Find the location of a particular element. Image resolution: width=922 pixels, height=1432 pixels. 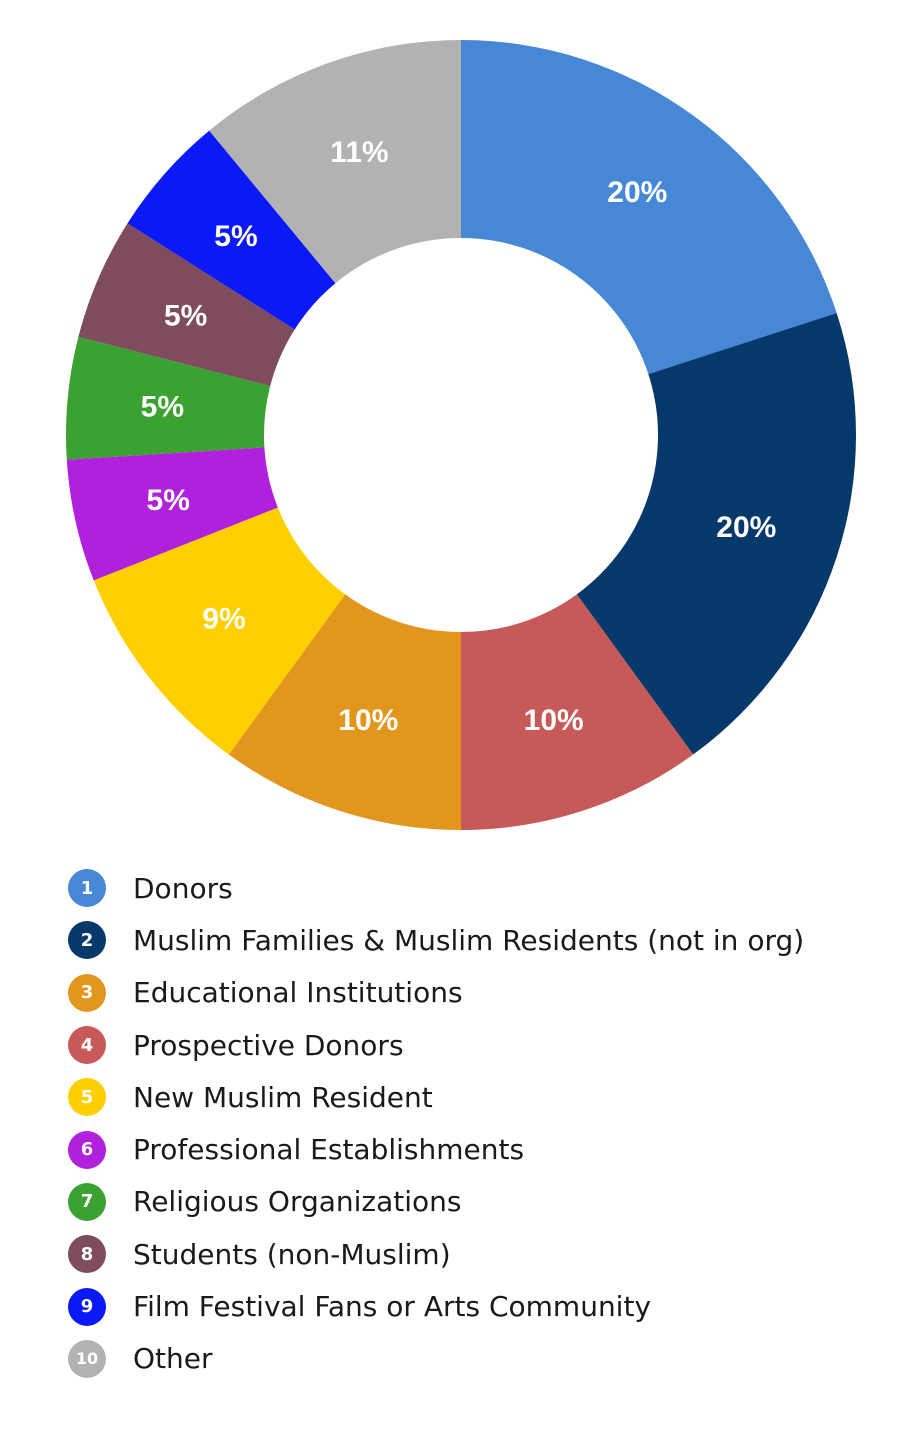

legend-badge: 4 is located at coordinates (87, 1045).